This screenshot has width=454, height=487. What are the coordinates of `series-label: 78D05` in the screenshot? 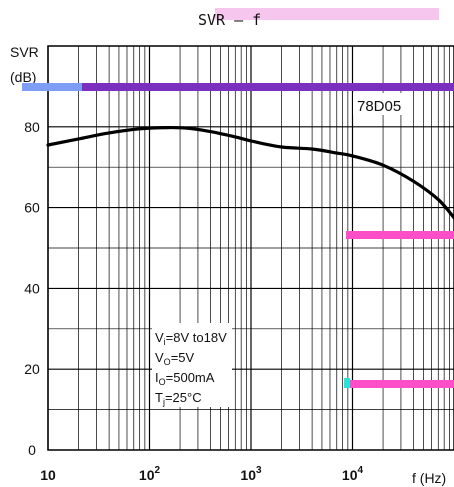 It's located at (379, 106).